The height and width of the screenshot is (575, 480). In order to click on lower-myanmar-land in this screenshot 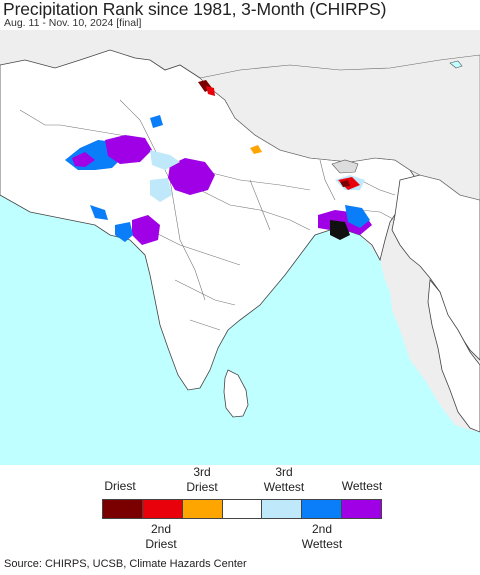, I will do `click(453, 356)`.